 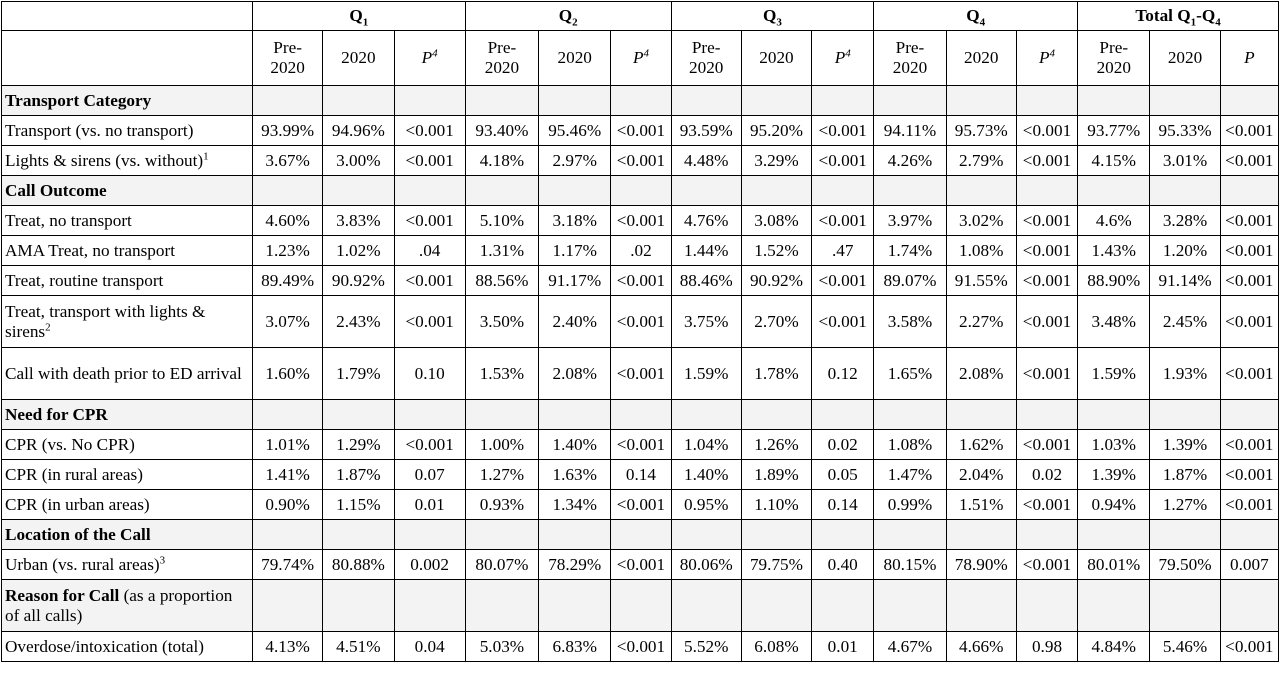 I want to click on value-cell: 1.40%, so click(x=575, y=444).